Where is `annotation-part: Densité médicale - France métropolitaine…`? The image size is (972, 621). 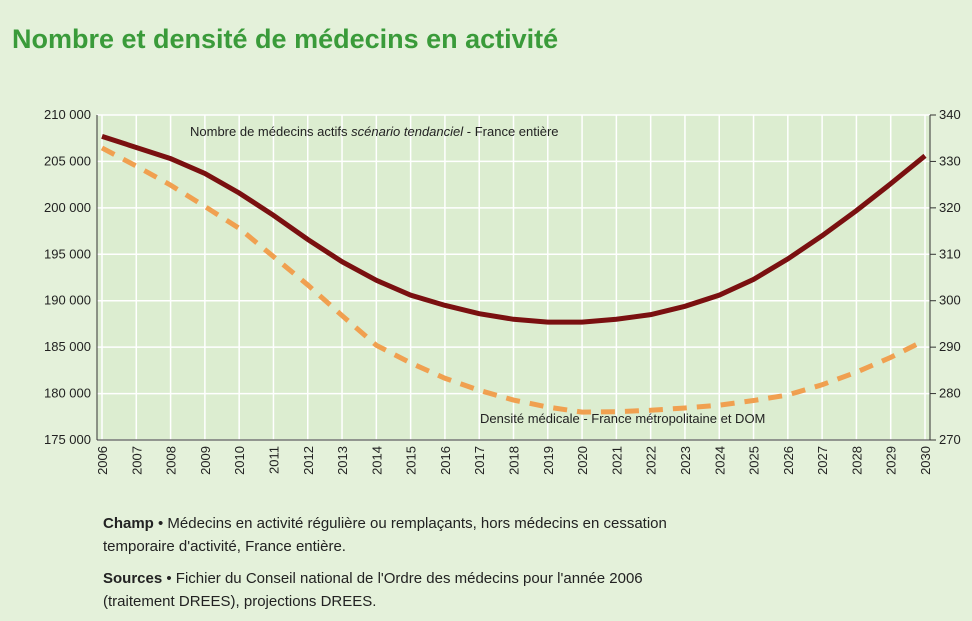
annotation-part: Densité médicale - France métropolitaine… is located at coordinates (622, 418).